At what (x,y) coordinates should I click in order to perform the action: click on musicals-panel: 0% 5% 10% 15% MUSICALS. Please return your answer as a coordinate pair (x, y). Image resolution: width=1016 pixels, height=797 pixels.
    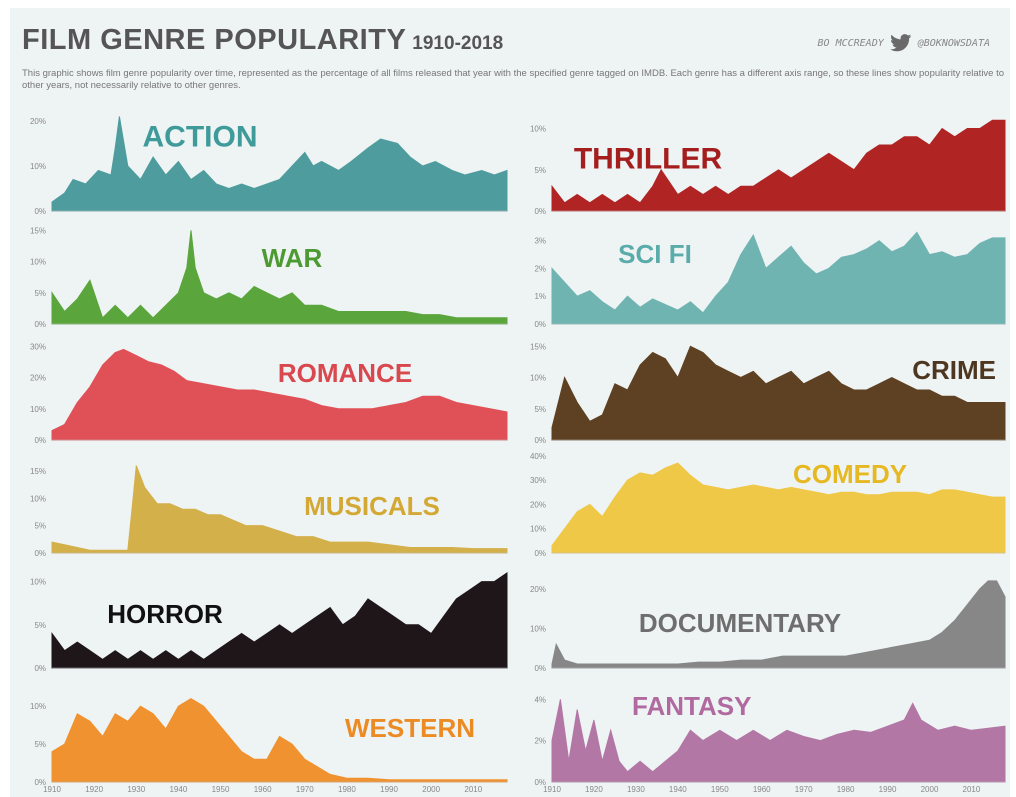
    Looking at the image, I should click on (269, 511).